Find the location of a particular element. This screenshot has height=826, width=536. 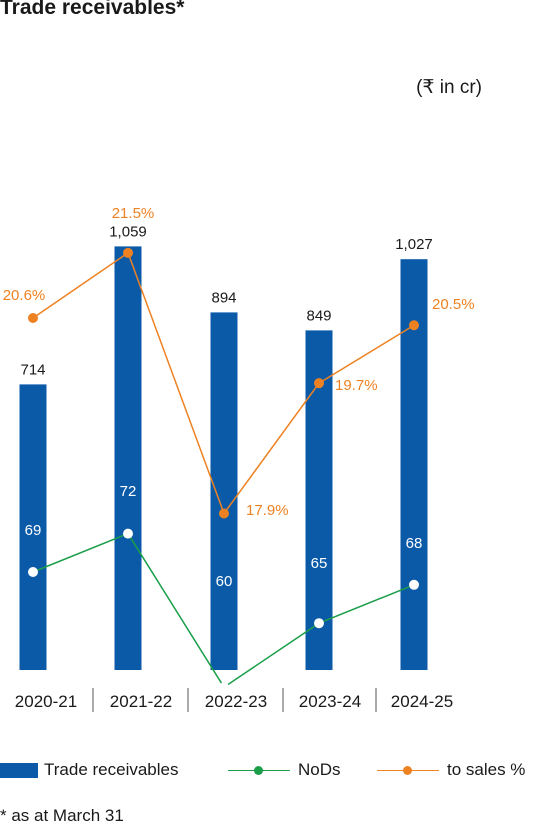

sales-pct-value-label: 19.7% is located at coordinates (356, 385).